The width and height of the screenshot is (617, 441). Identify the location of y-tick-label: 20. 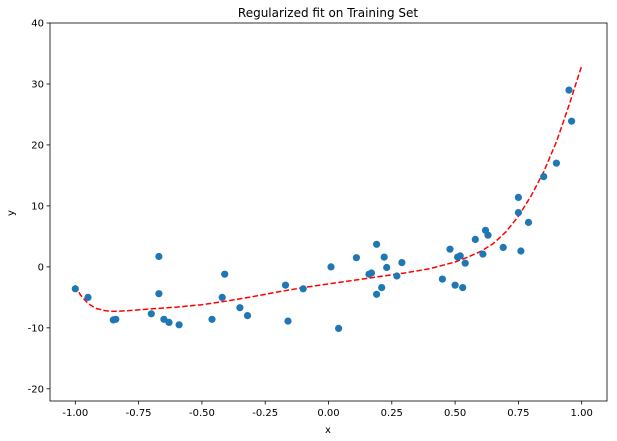
(37, 145).